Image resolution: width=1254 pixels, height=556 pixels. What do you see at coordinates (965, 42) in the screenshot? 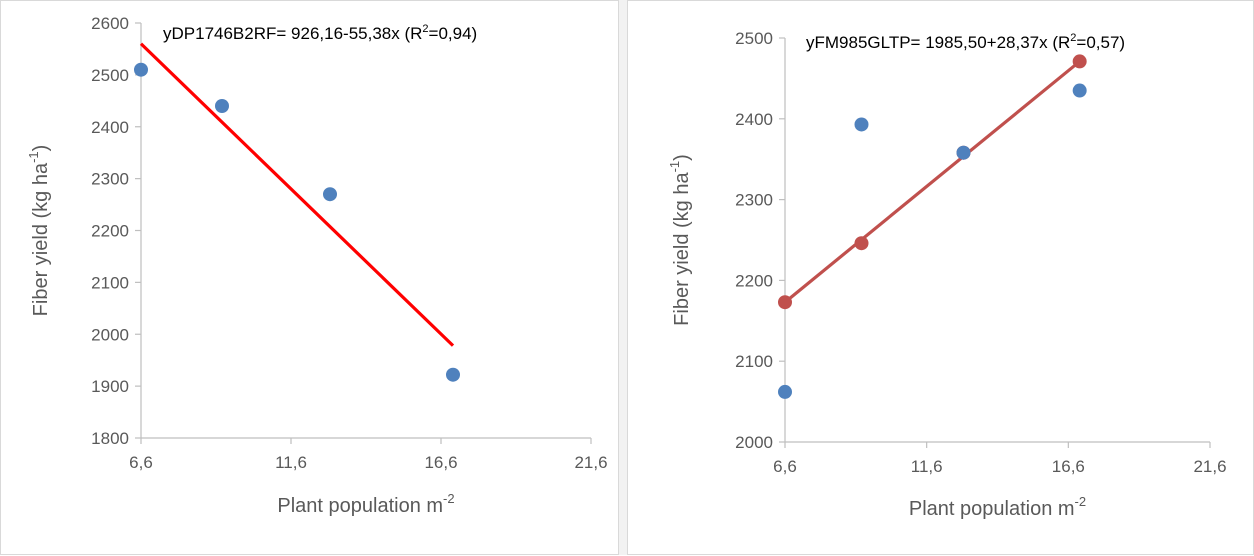
I see `regression-equation: yFM985GLTP= 1985,50+28,37x (R2=0,57)` at bounding box center [965, 42].